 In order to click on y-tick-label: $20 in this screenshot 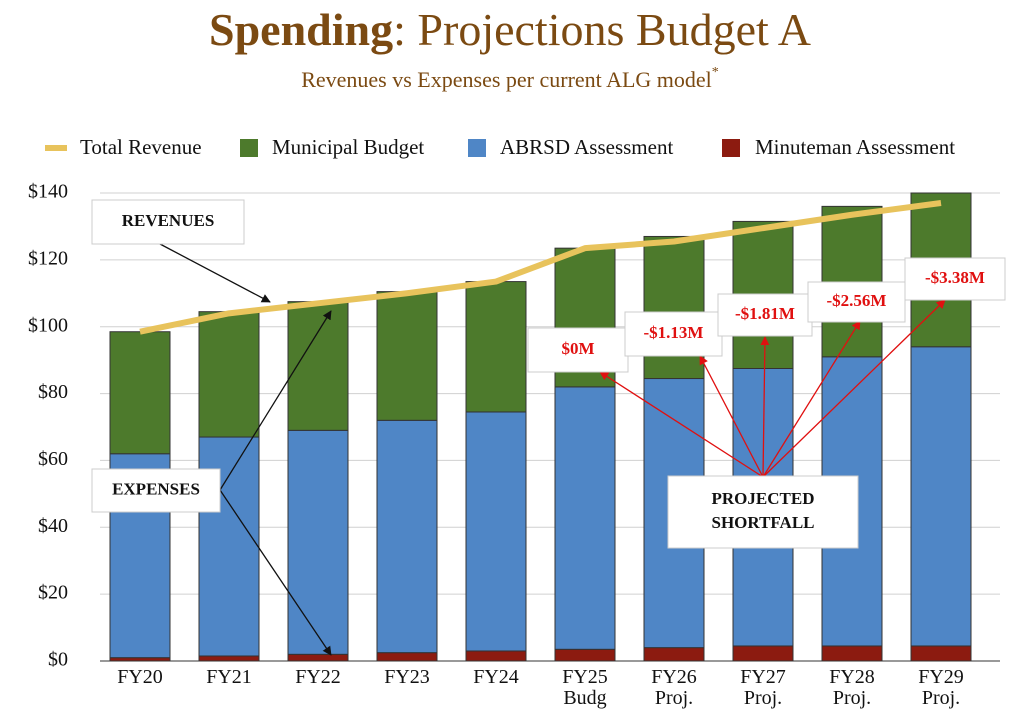, I will do `click(53, 593)`.